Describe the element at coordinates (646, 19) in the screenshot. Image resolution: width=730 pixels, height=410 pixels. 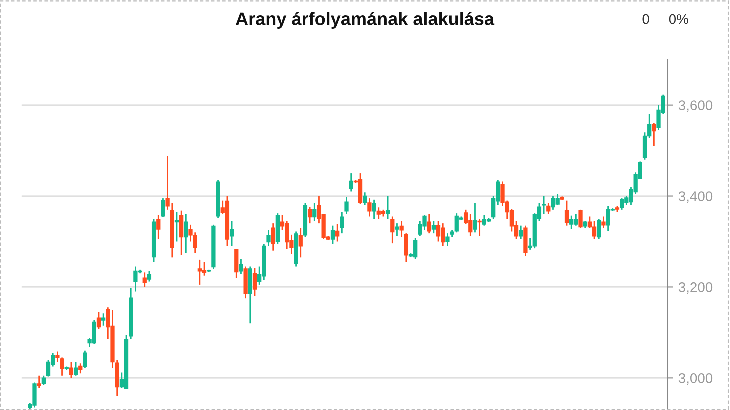
I see `text: 0` at that location.